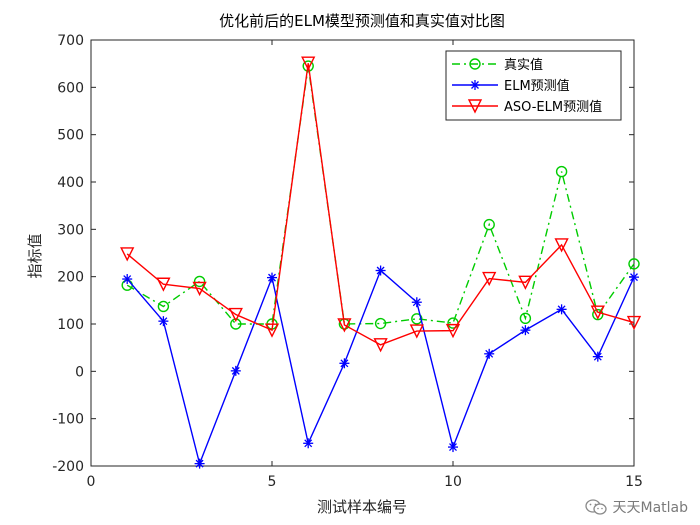  Describe the element at coordinates (362, 21) in the screenshot. I see `chart-title: 优化前后的ELM模型预测值和真实值对比图` at that location.